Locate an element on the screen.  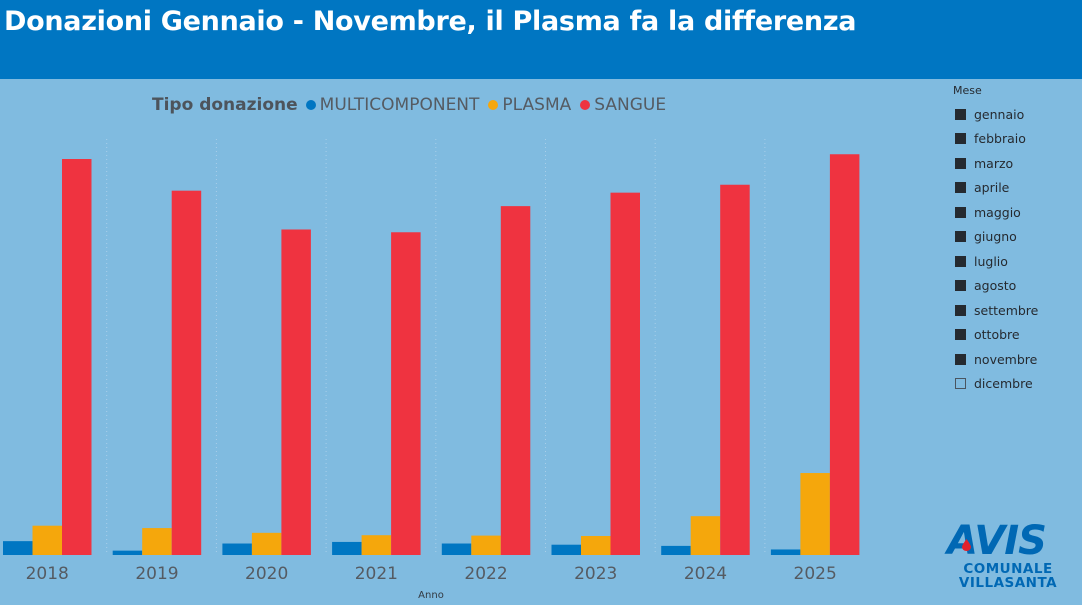
x-tick-label: 2019 is located at coordinates (156, 574).